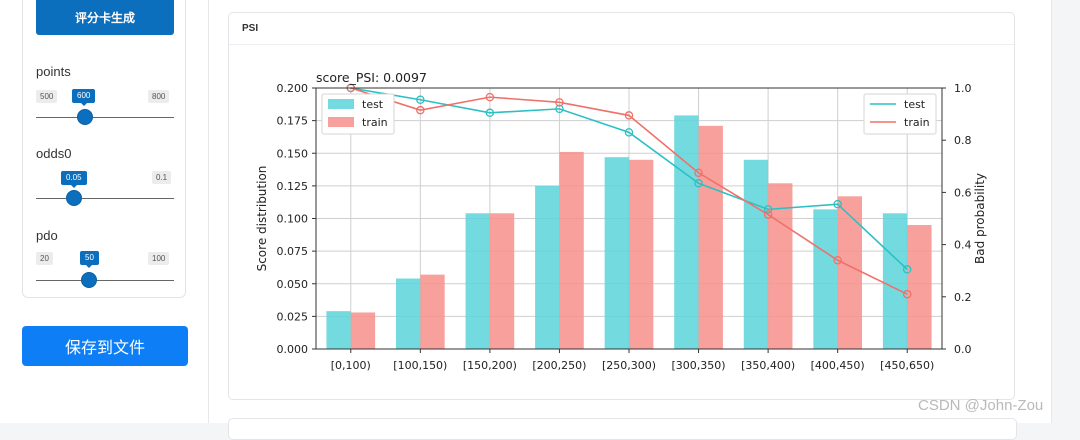 This screenshot has width=1080, height=440. I want to click on x-tick-label: [150,200), so click(490, 365).